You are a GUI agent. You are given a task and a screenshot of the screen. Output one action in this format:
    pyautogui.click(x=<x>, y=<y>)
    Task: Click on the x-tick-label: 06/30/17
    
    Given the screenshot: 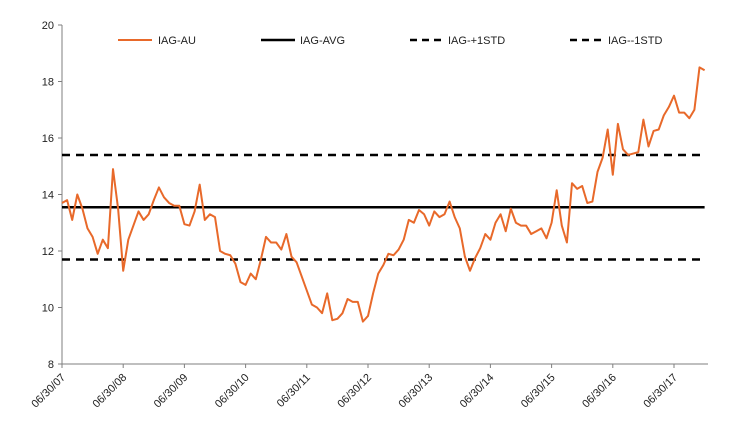 What is the action you would take?
    pyautogui.click(x=660, y=391)
    